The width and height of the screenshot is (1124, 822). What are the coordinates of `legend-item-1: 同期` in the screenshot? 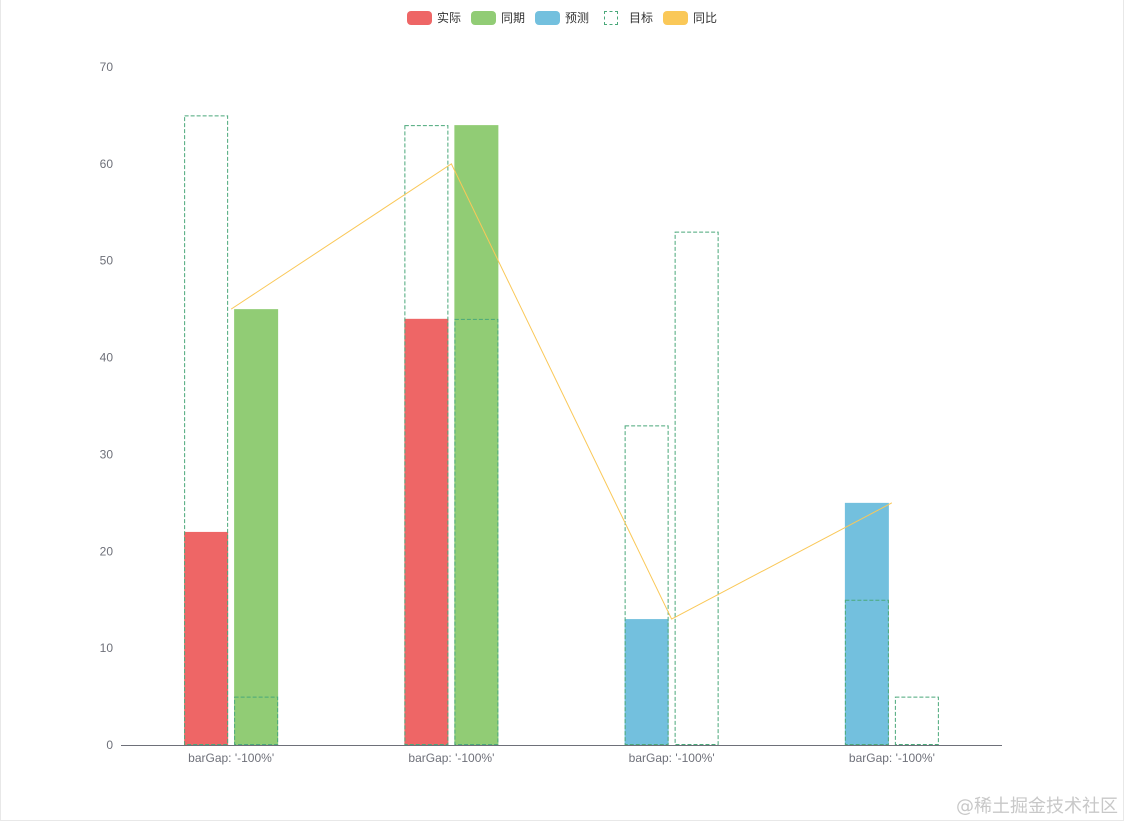 It's located at (497, 17).